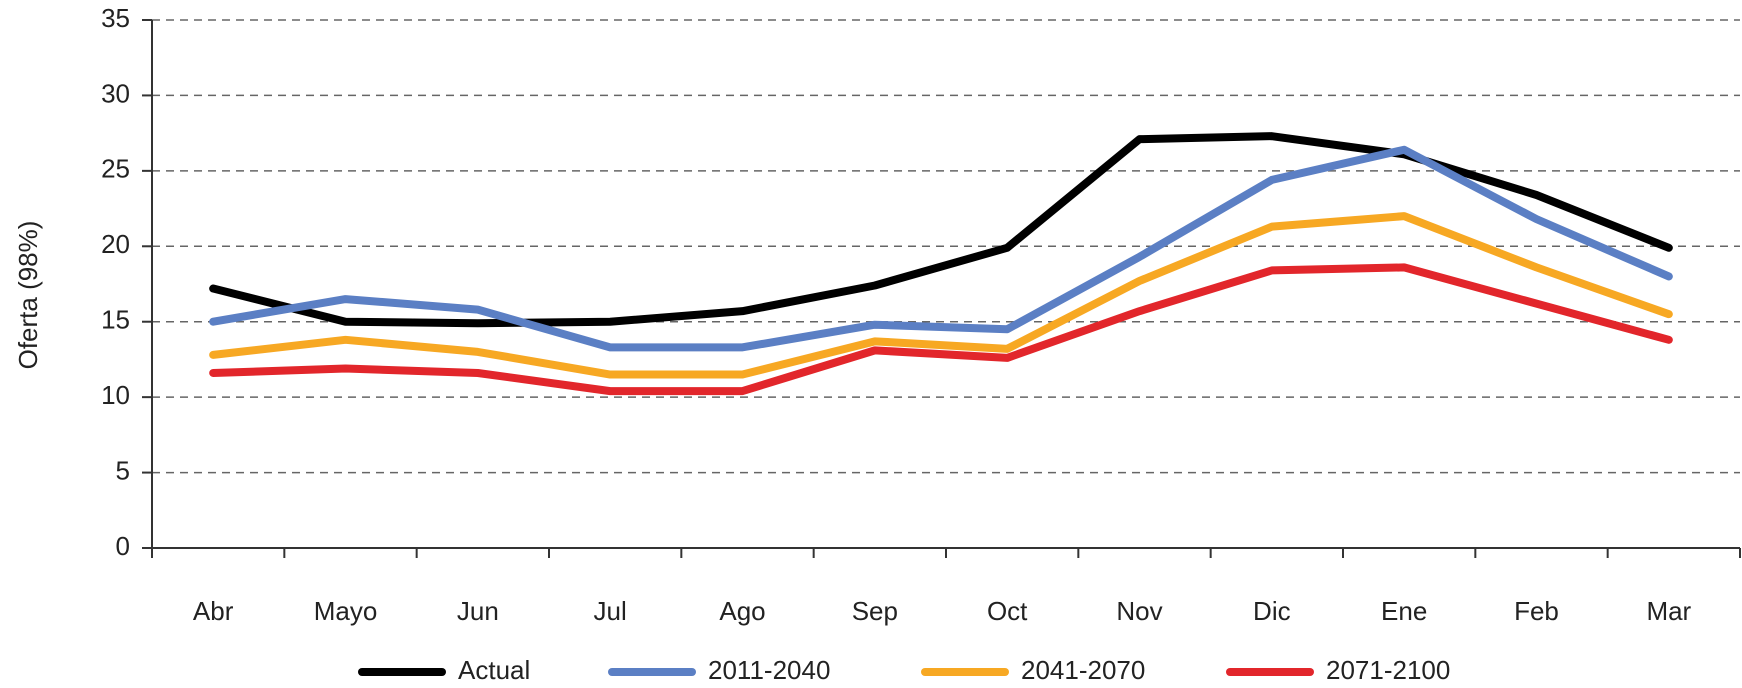 The image size is (1742, 688). What do you see at coordinates (478, 611) in the screenshot?
I see `x-tick-label: Jun` at bounding box center [478, 611].